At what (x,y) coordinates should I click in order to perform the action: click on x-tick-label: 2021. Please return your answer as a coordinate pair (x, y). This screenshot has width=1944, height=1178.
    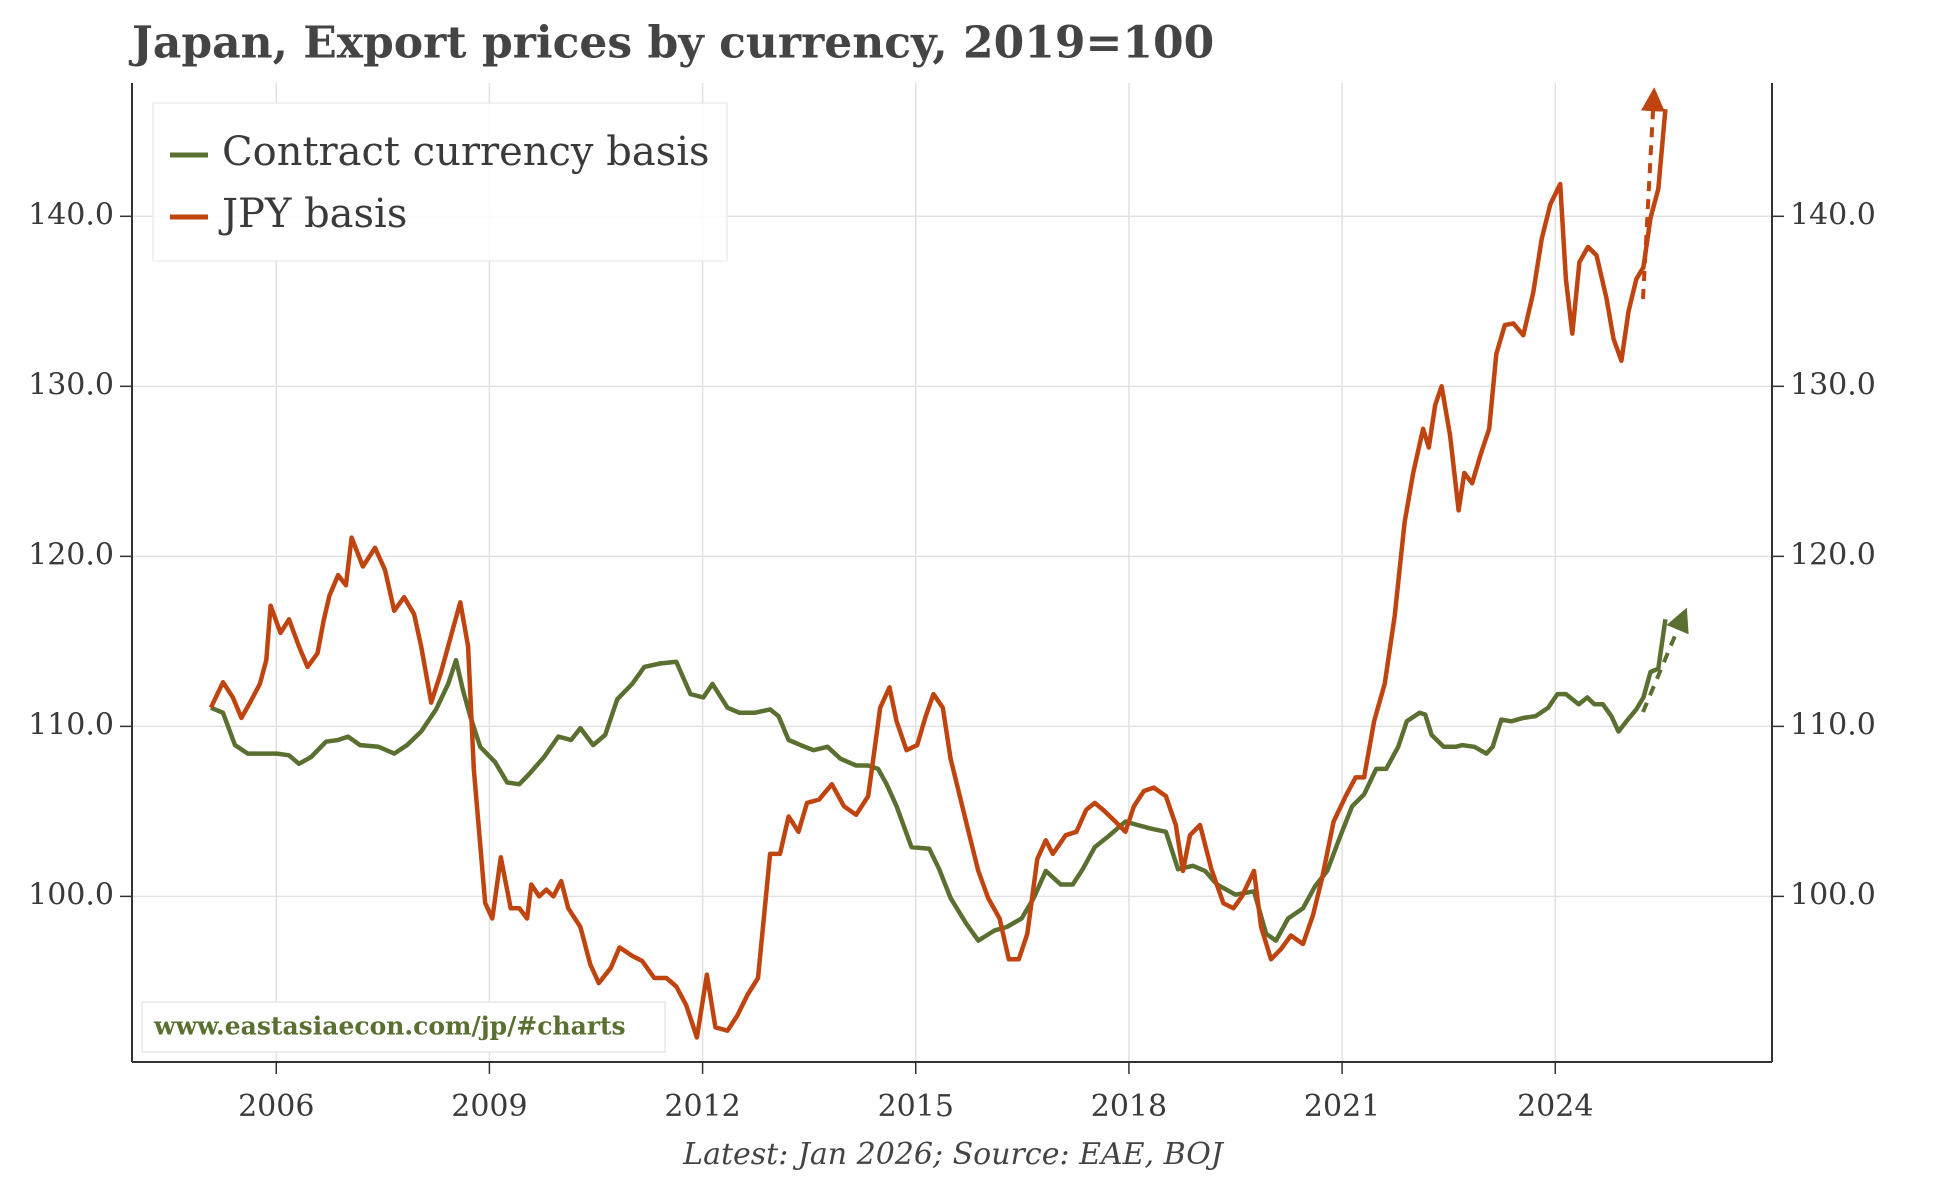
    Looking at the image, I should click on (1342, 1106).